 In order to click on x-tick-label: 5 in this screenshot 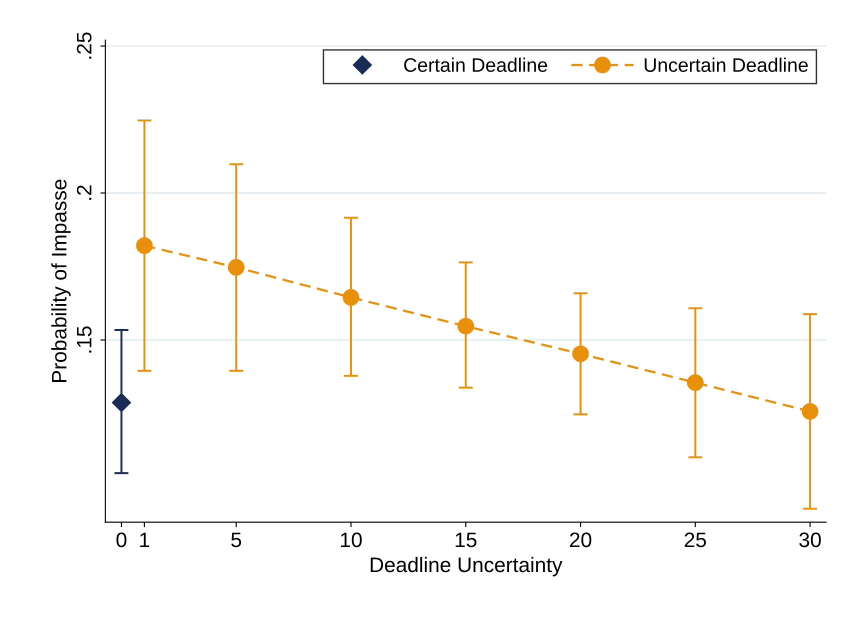, I will do `click(236, 540)`.